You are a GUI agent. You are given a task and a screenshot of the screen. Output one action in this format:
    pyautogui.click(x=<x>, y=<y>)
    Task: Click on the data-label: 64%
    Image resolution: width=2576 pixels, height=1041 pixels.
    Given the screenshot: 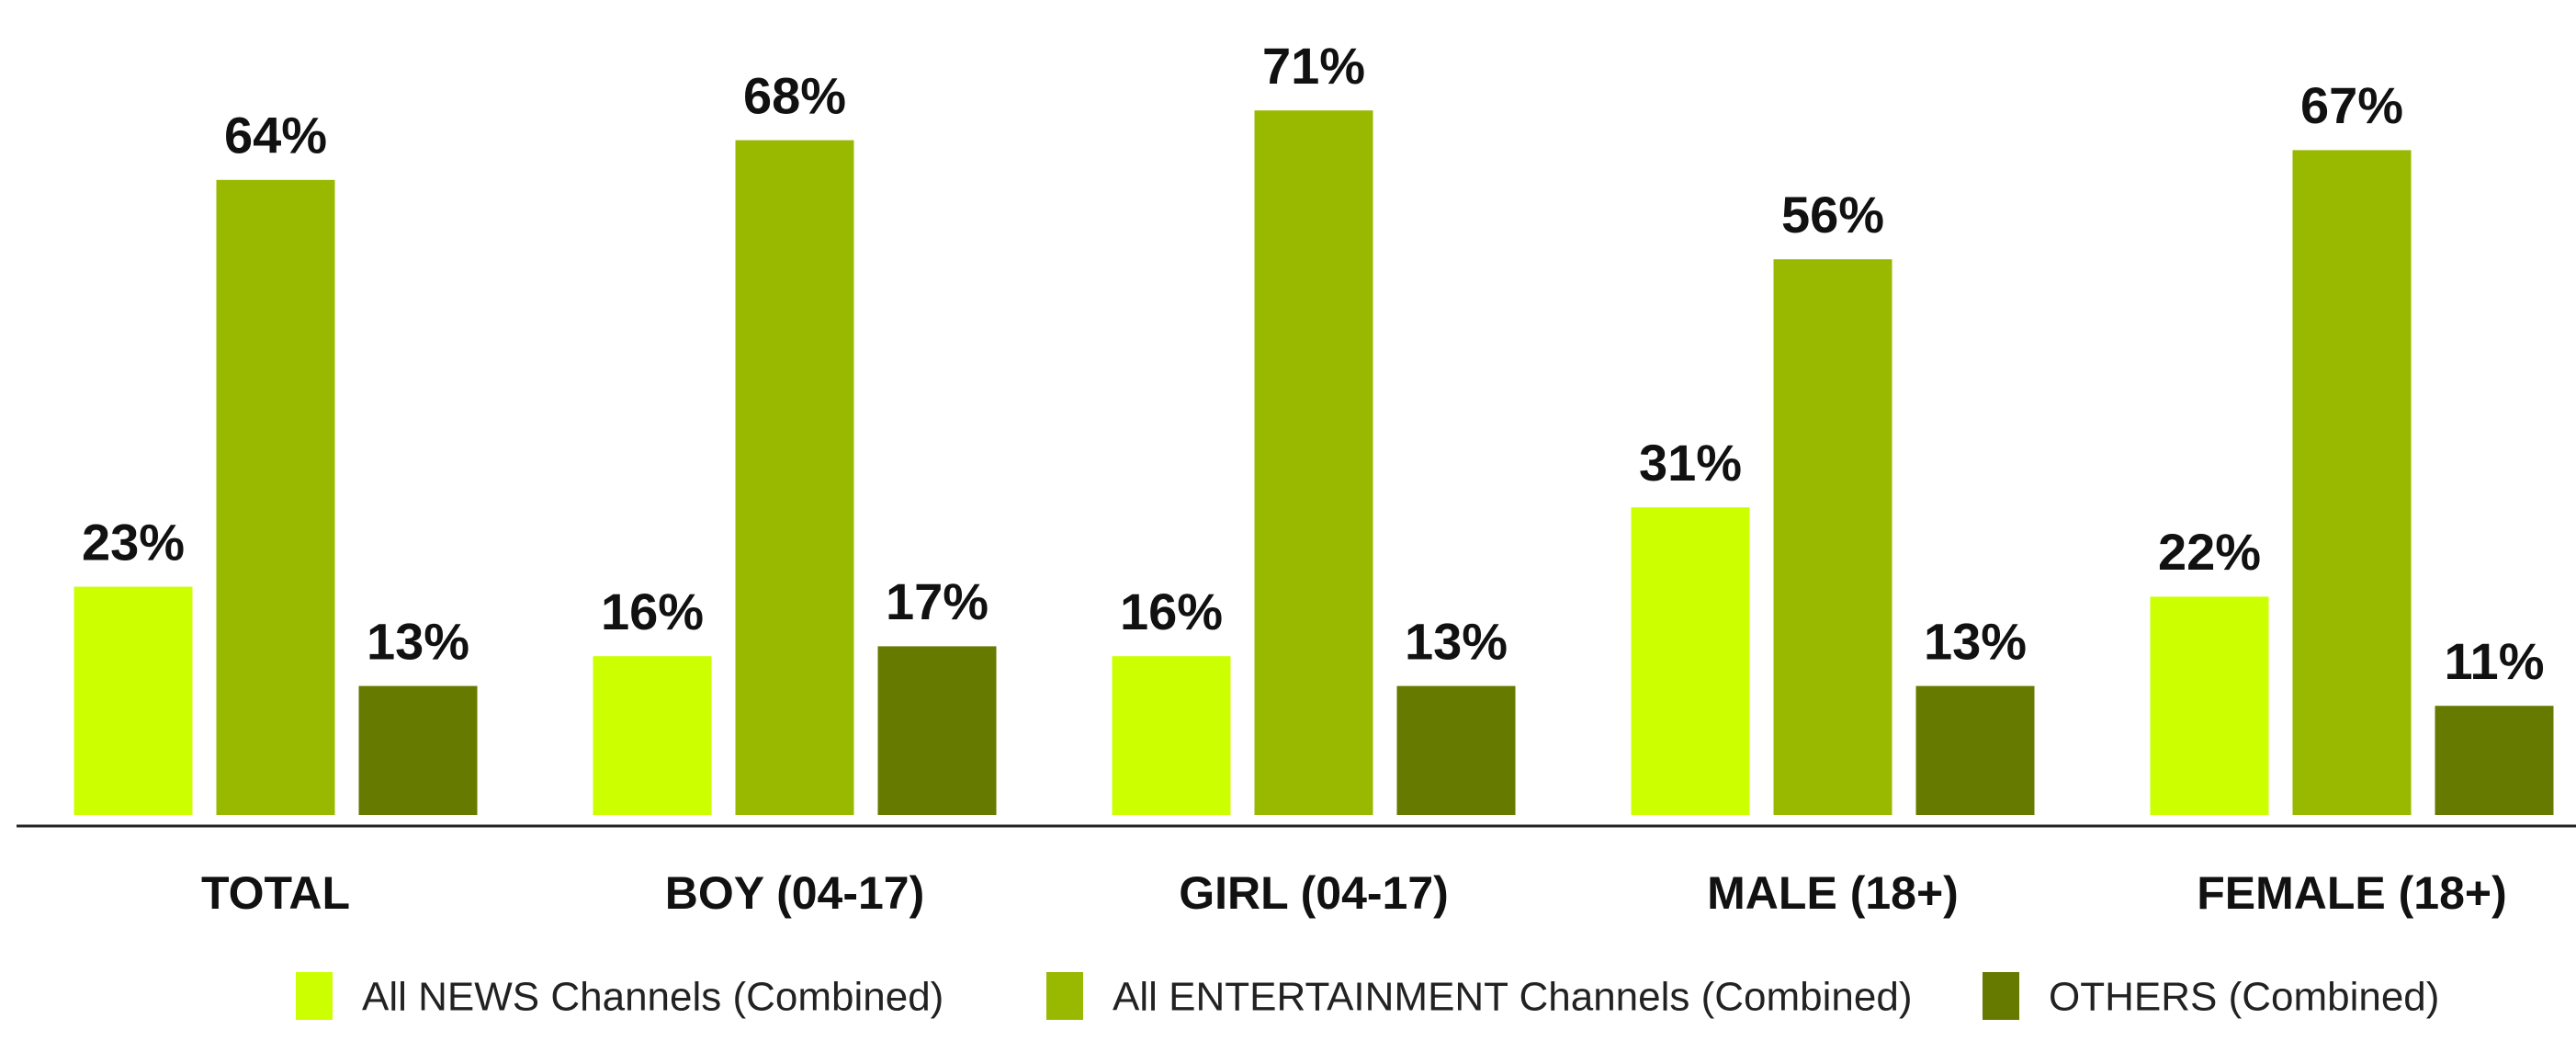 What is the action you would take?
    pyautogui.click(x=275, y=135)
    